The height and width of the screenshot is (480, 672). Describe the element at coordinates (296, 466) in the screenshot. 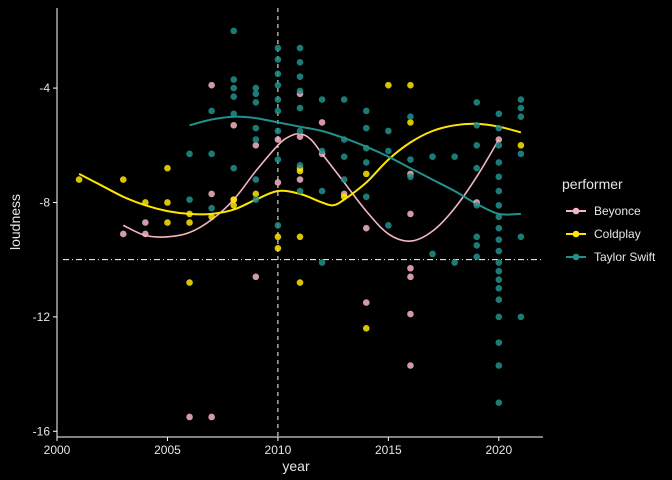

I see `x-axis-title: year` at that location.